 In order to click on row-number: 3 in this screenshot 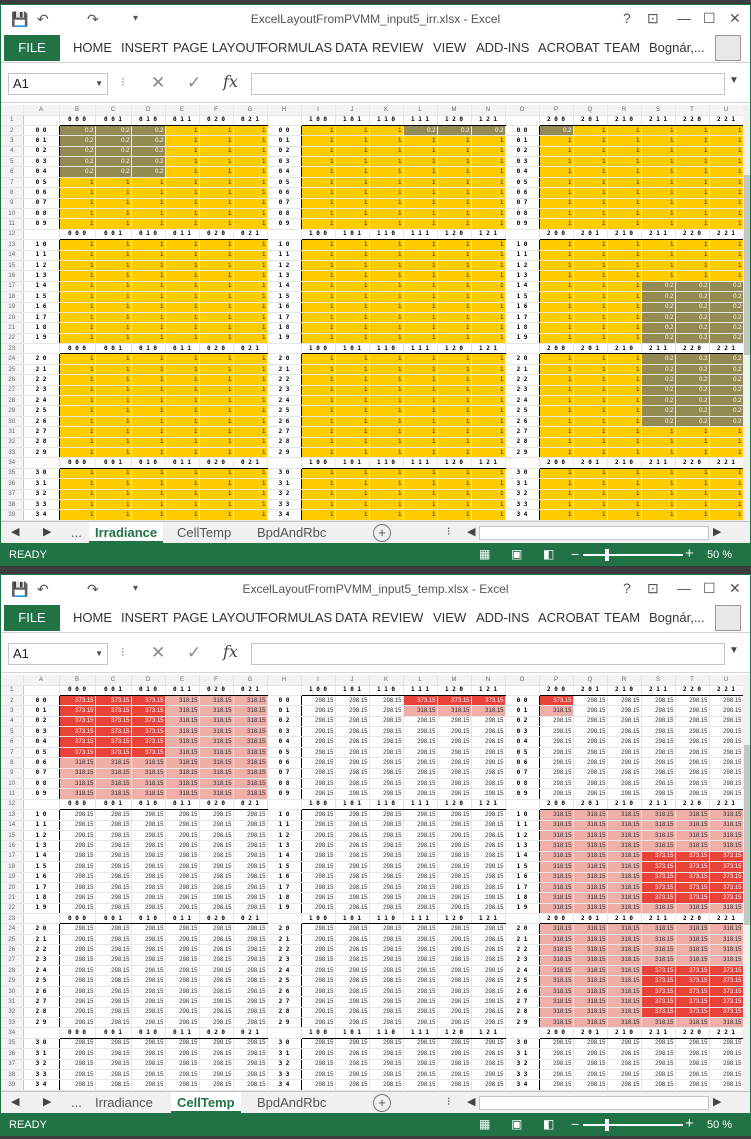, I will do `click(12, 711)`.